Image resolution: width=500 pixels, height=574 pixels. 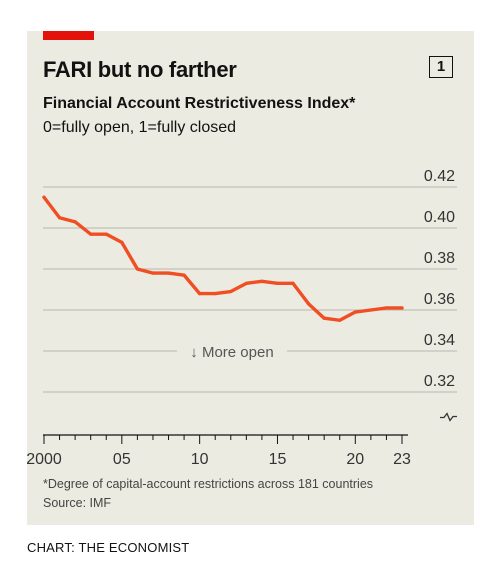 What do you see at coordinates (439, 258) in the screenshot?
I see `y-tick-label: 0.38` at bounding box center [439, 258].